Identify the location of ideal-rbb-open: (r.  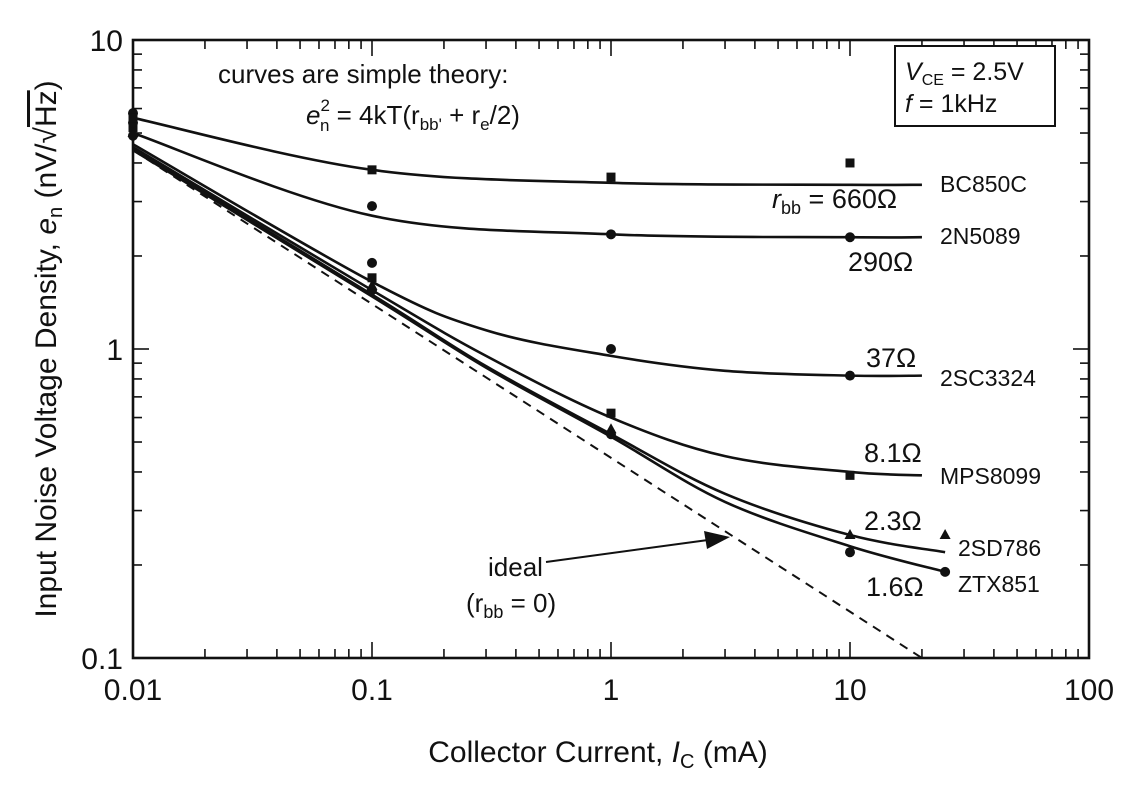
(475, 603).